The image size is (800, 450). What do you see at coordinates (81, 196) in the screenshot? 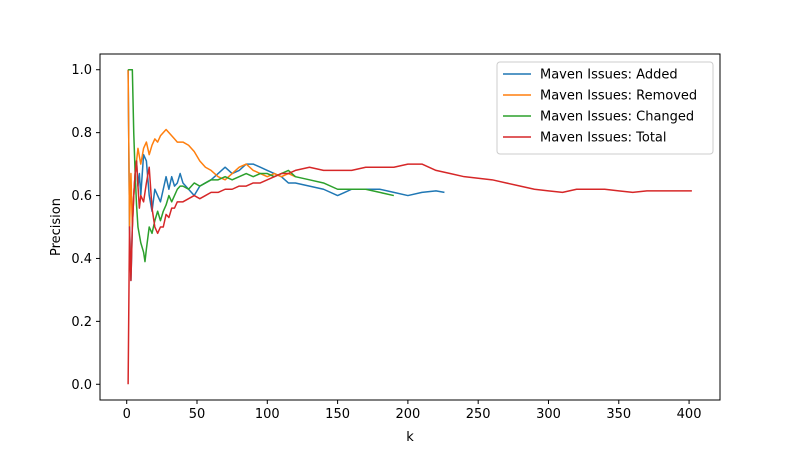
I see `y-tick-label: 0.6` at bounding box center [81, 196].